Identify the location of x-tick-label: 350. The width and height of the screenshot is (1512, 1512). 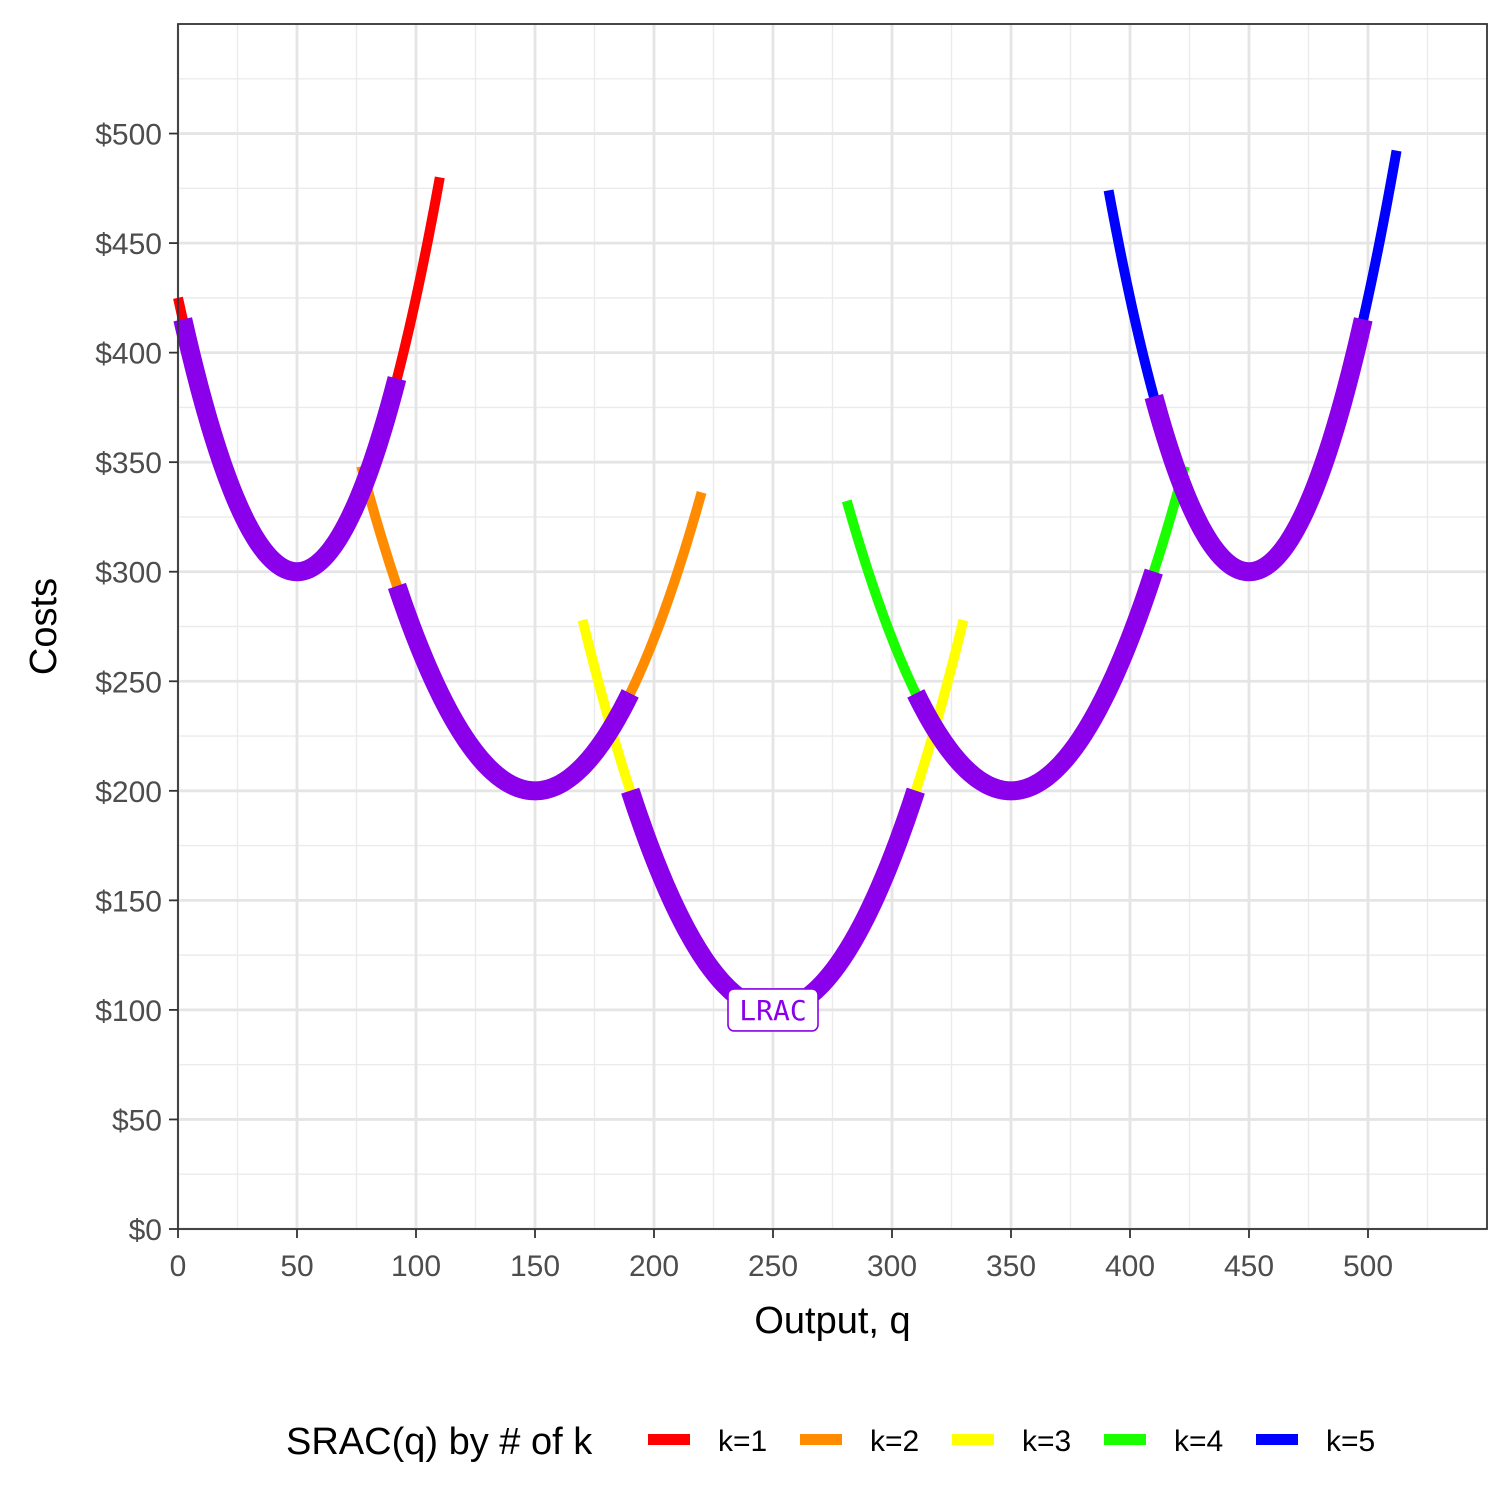
(1011, 1266).